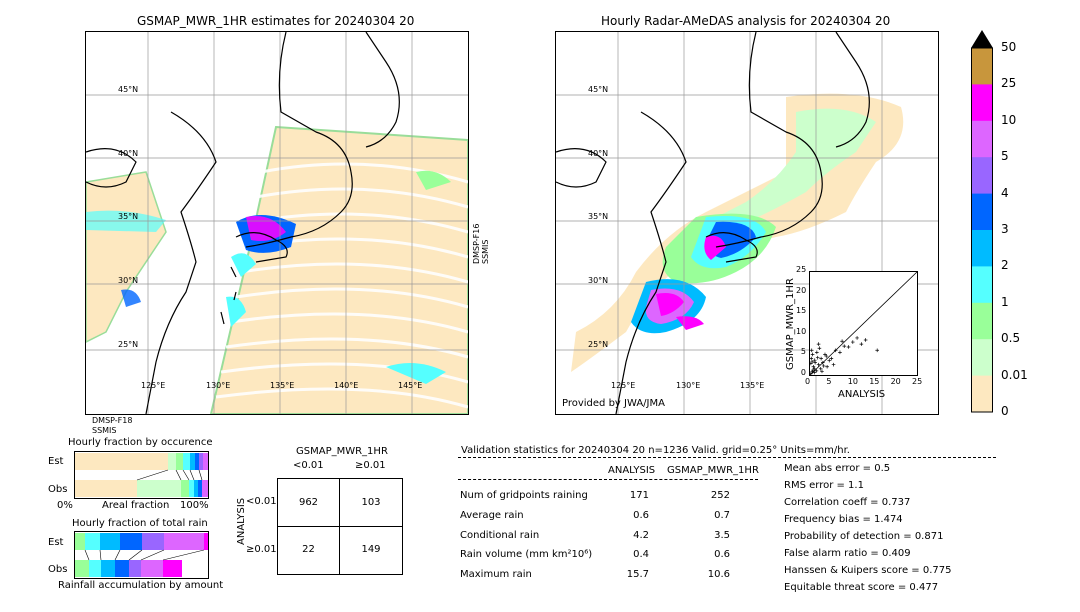 Image resolution: width=1080 pixels, height=612 pixels. Describe the element at coordinates (308, 465) in the screenshot. I see `contingency-col-lt: <0.01` at that location.